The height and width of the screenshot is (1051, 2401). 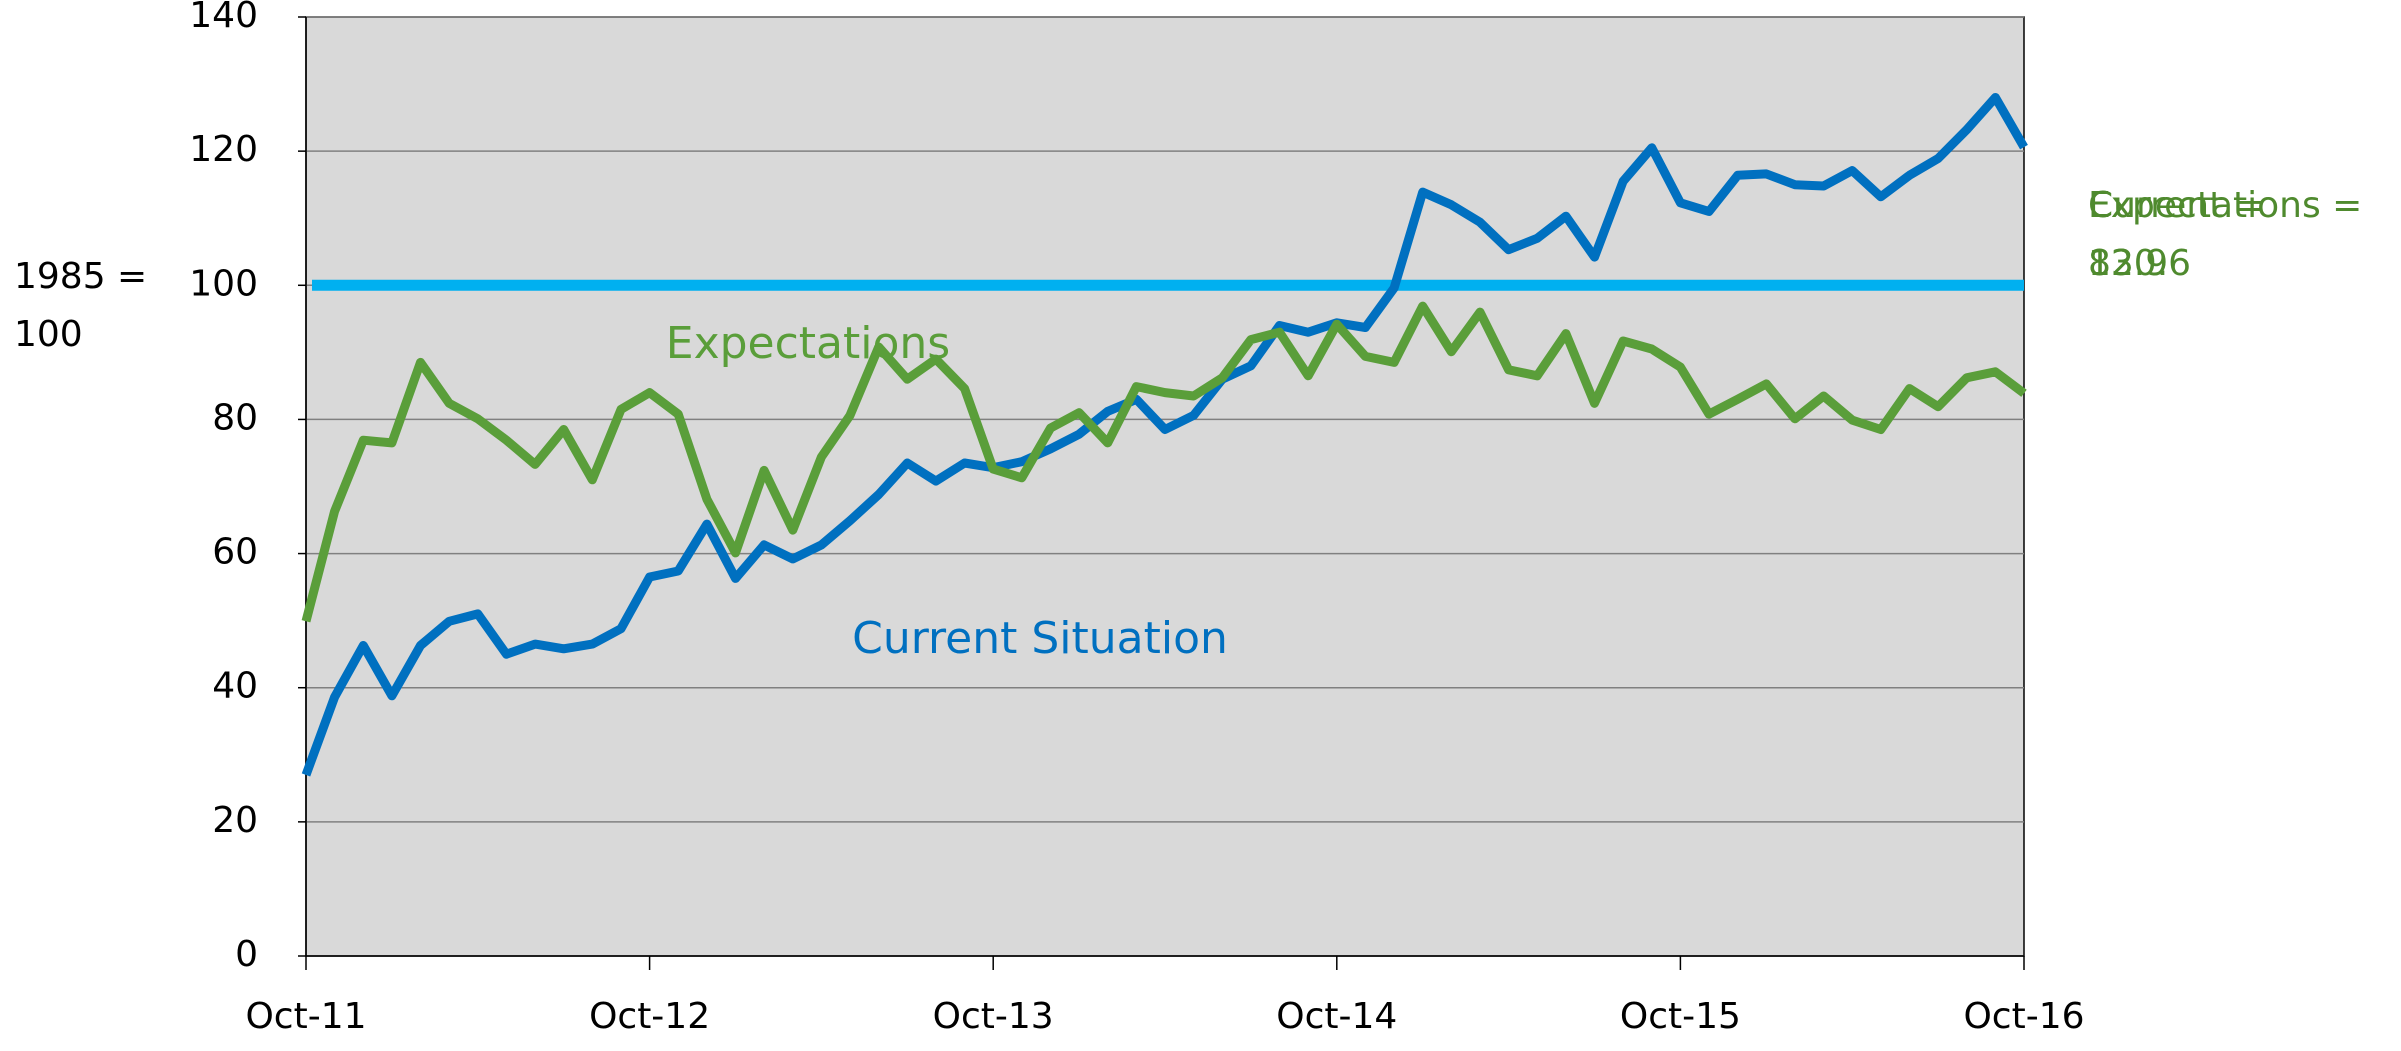 What do you see at coordinates (235, 552) in the screenshot?
I see `y-tick-label: 60` at bounding box center [235, 552].